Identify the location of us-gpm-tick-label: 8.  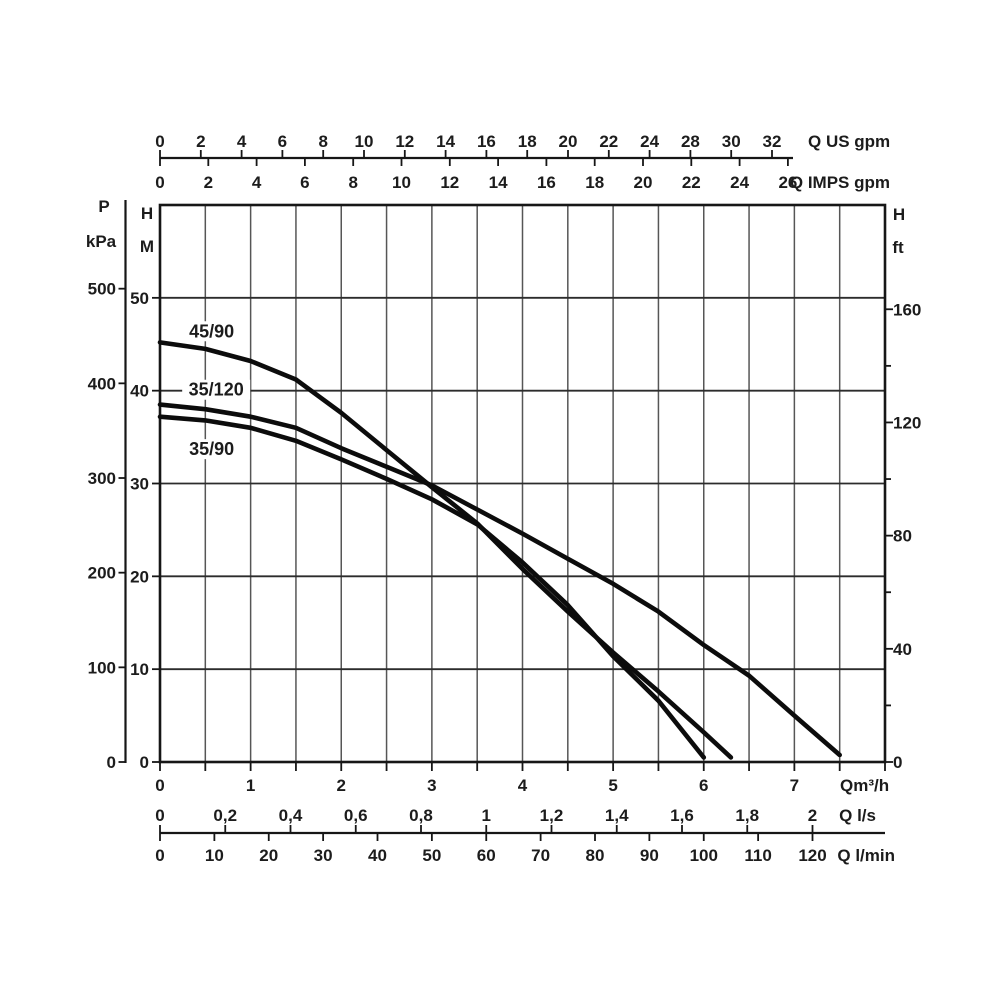
(322, 141).